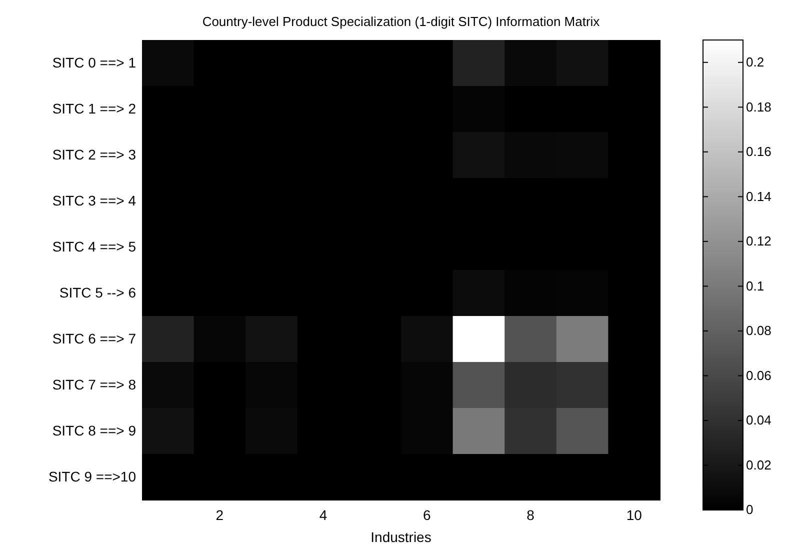  Describe the element at coordinates (759, 152) in the screenshot. I see `color-bar-label: 0.16` at that location.